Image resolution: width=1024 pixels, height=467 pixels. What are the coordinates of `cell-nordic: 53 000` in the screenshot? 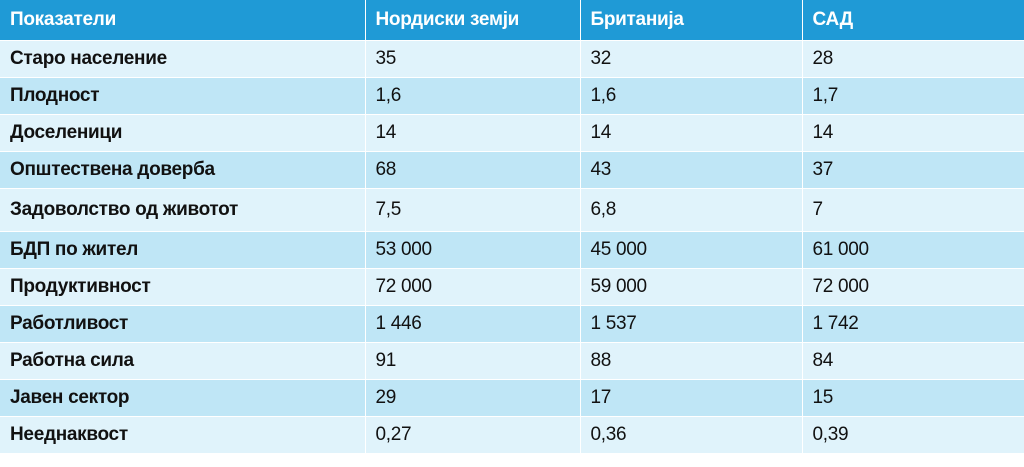 It's located at (473, 250).